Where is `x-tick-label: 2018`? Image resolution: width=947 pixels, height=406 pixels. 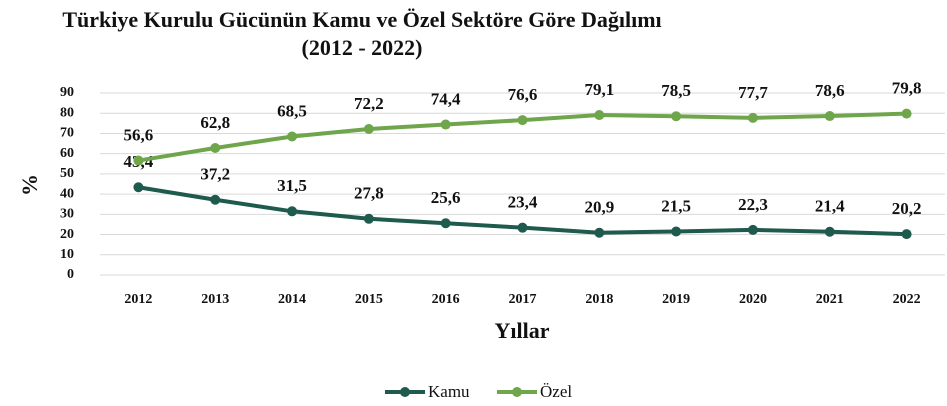 x-tick-label: 2018 is located at coordinates (599, 299).